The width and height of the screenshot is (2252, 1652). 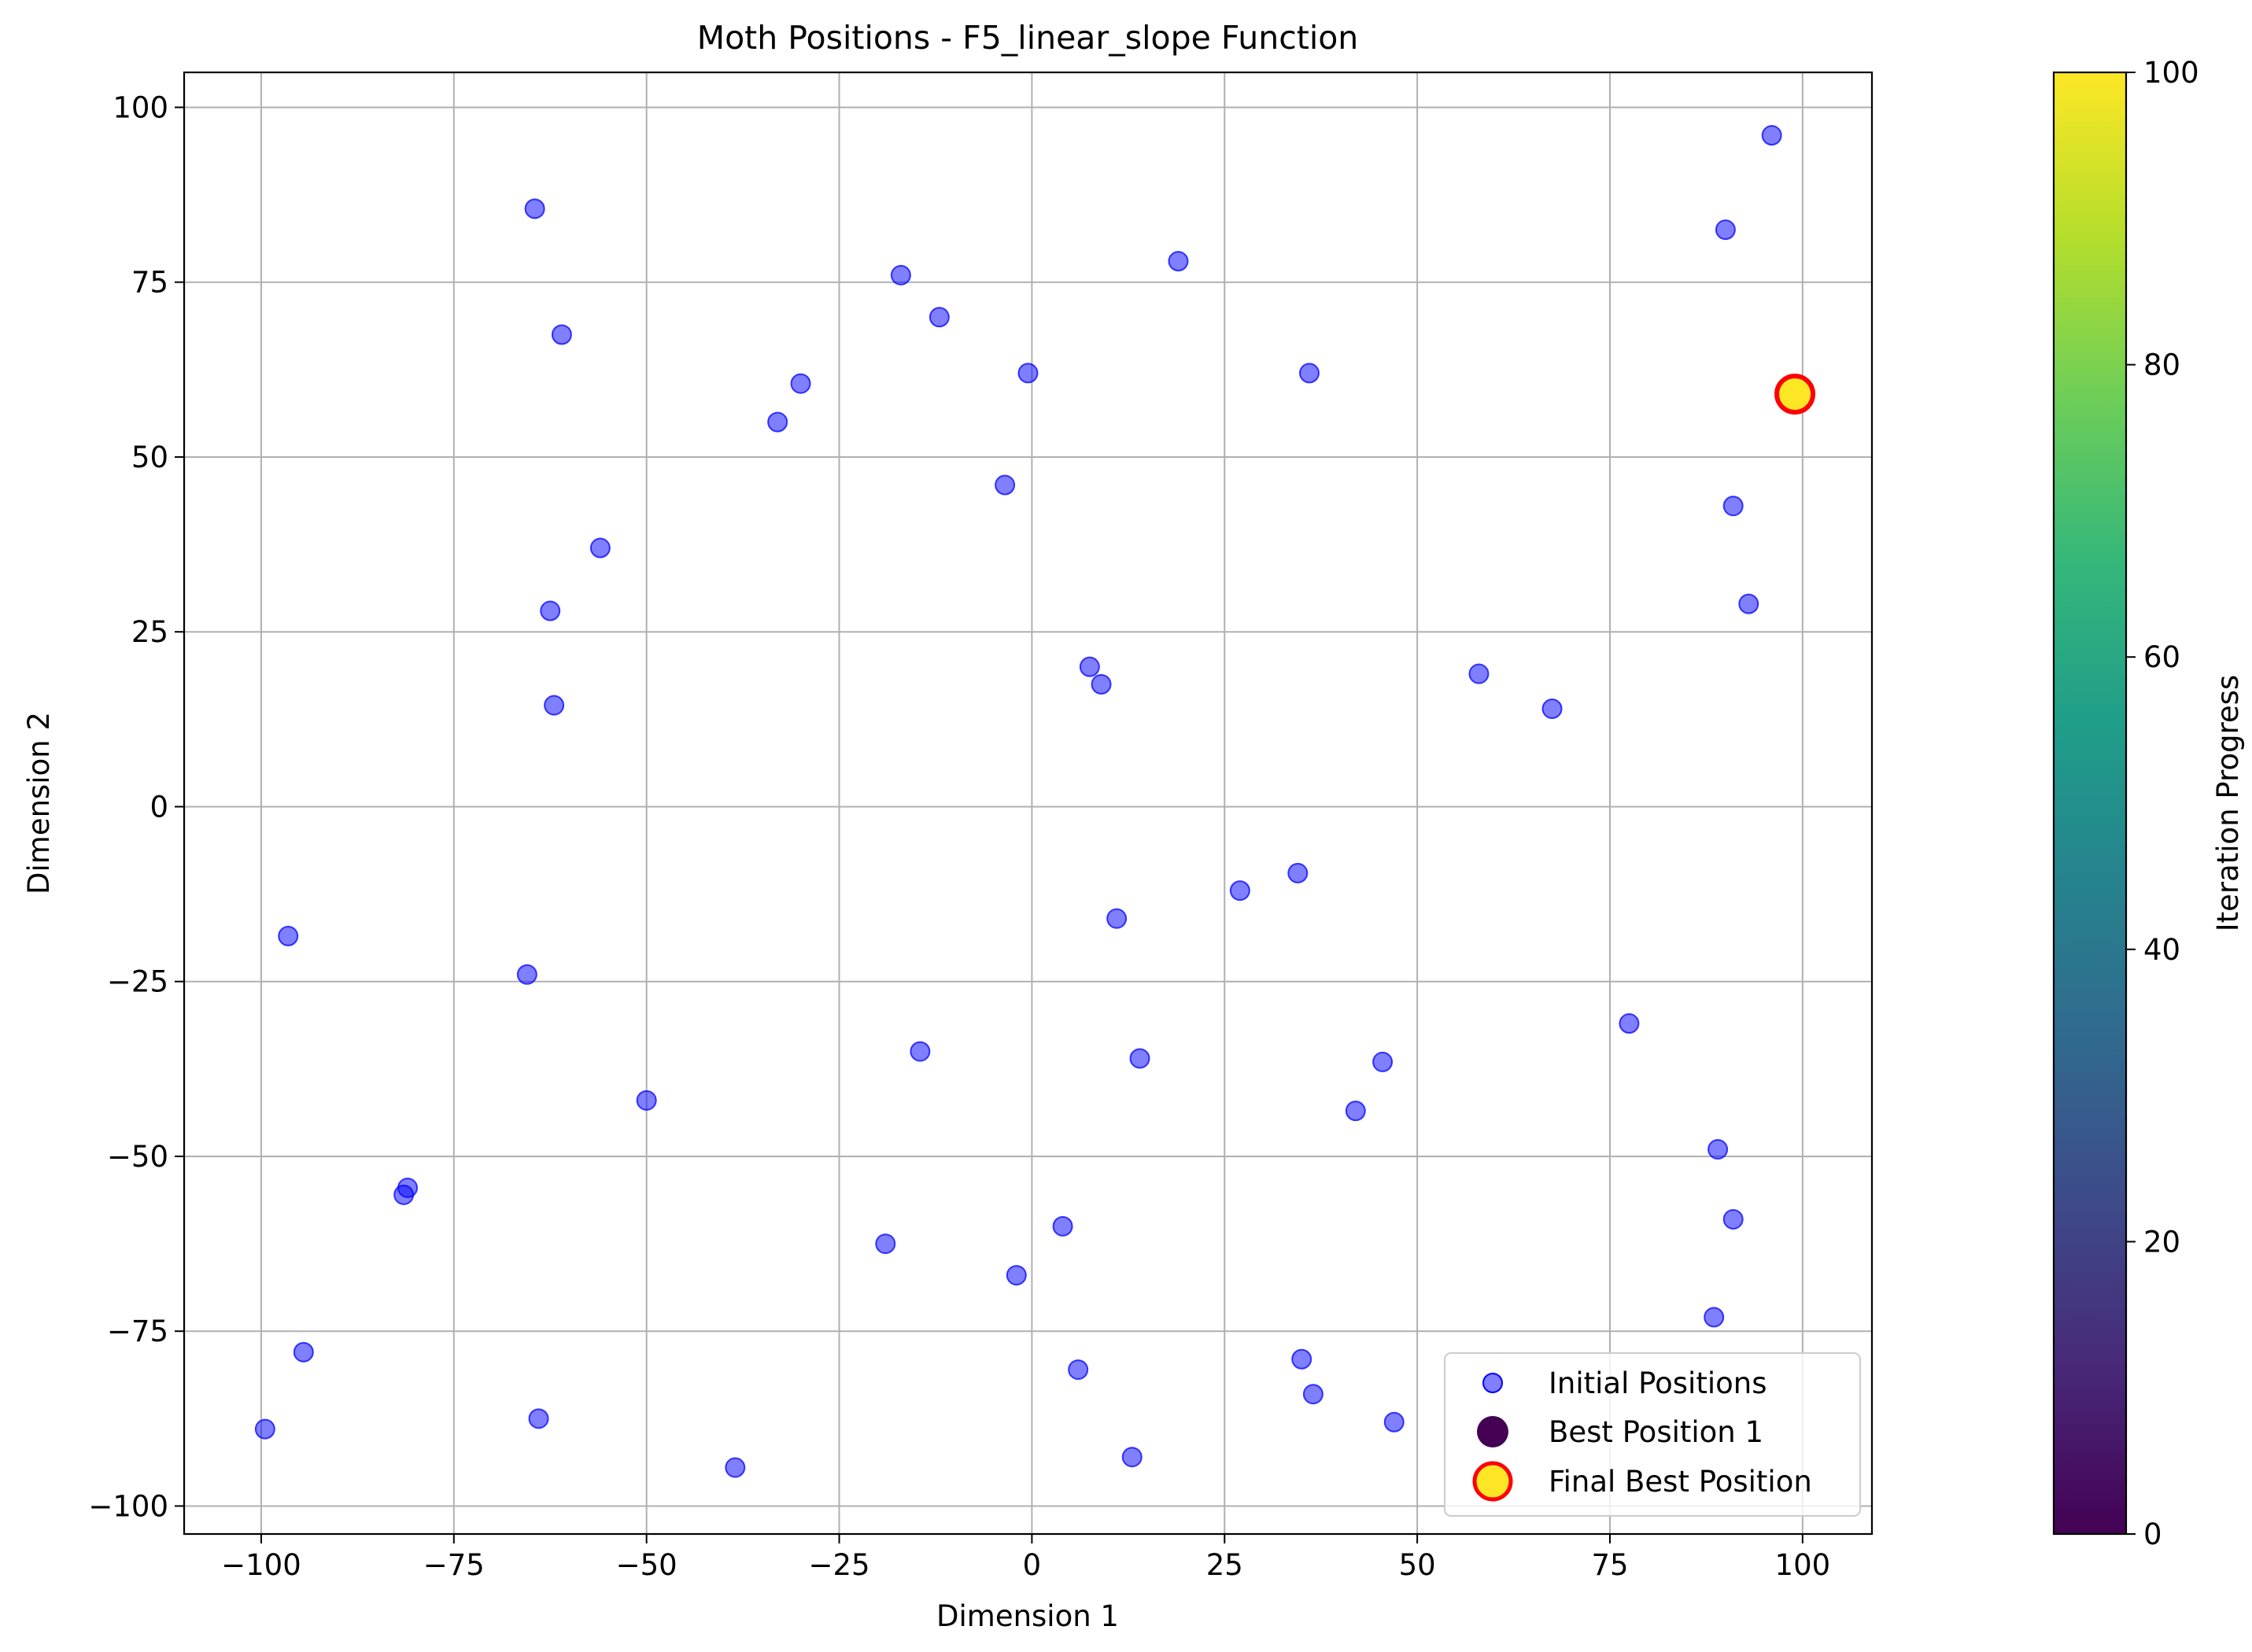 What do you see at coordinates (2152, 1534) in the screenshot?
I see `colorbar-tick-label: 0` at bounding box center [2152, 1534].